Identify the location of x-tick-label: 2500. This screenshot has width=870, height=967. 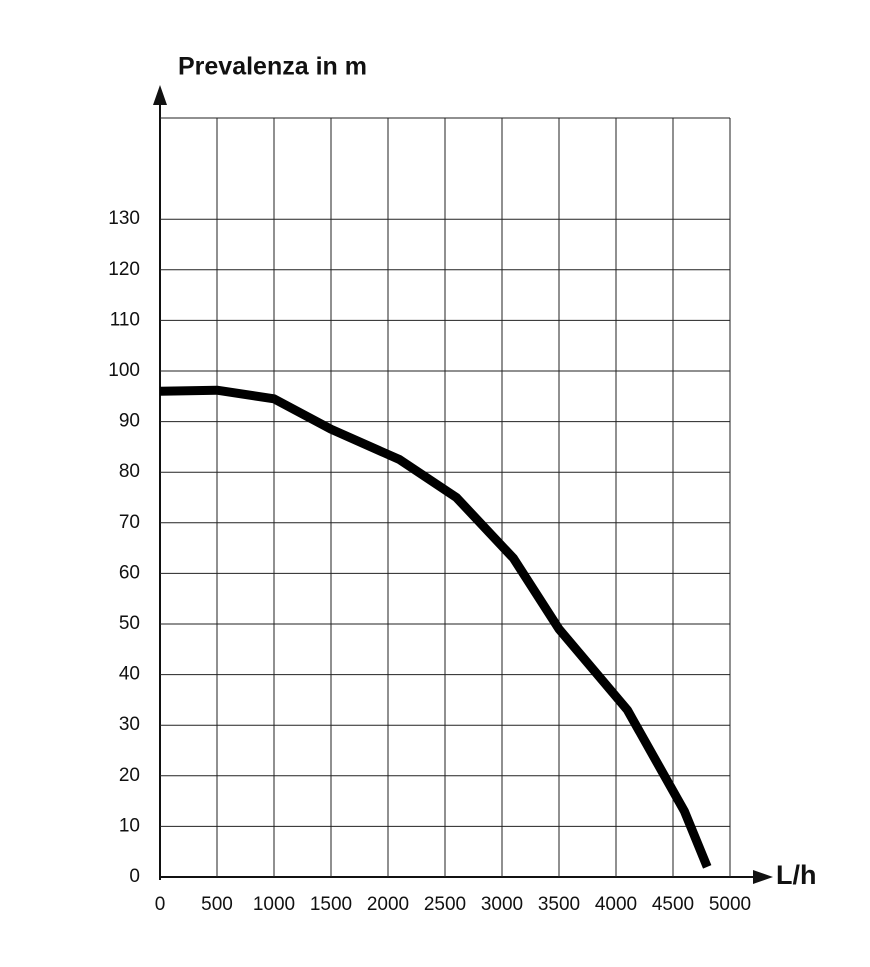
(445, 904).